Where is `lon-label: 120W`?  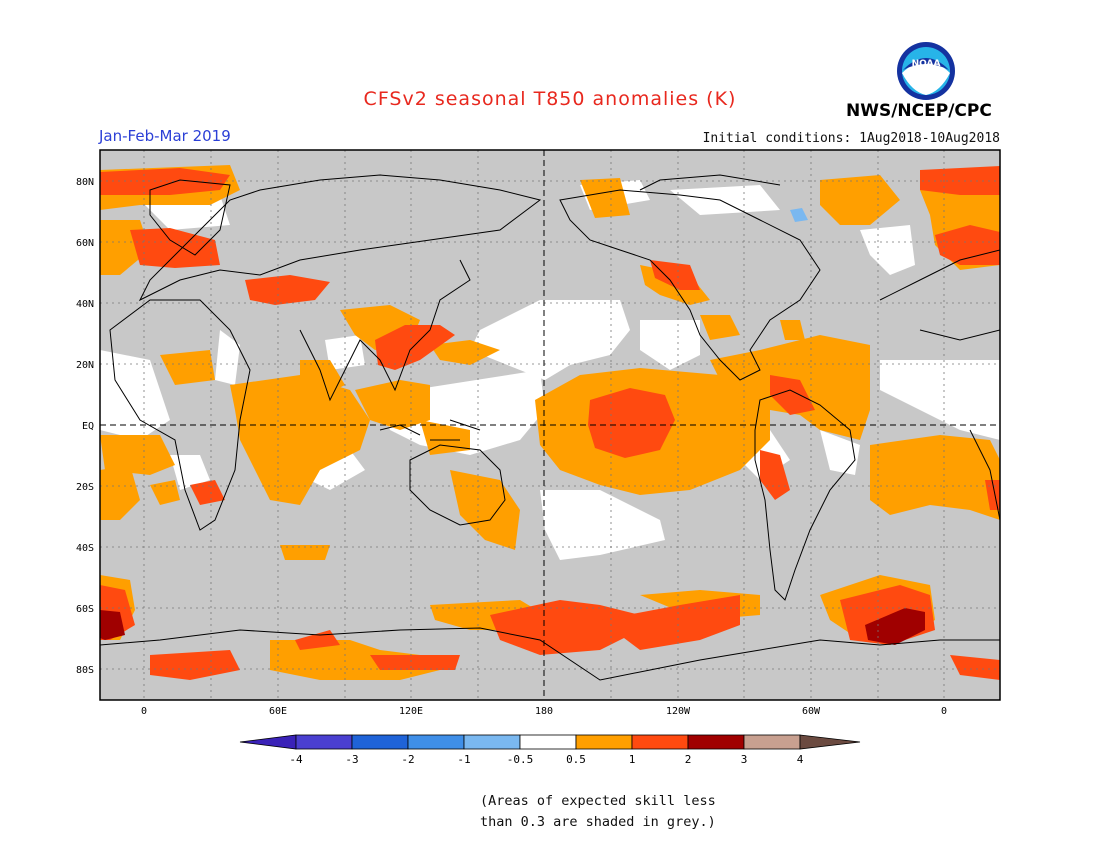 lon-label: 120W is located at coordinates (678, 711).